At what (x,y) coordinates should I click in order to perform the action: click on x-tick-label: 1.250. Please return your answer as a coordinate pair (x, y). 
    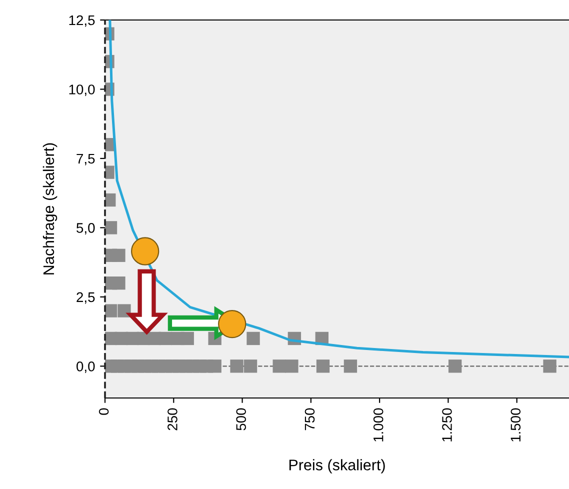
    Looking at the image, I should click on (447, 425).